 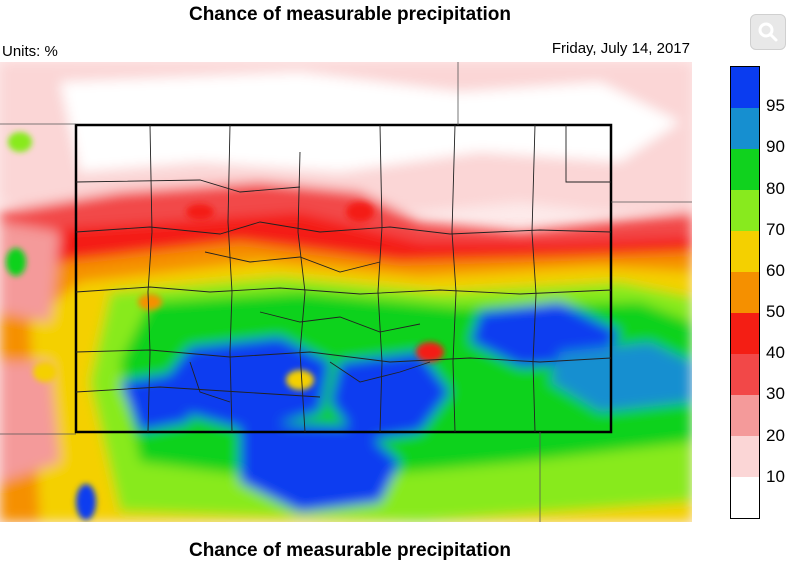 What do you see at coordinates (620, 48) in the screenshot?
I see `forecast-date: Friday, July 14, 2017` at bounding box center [620, 48].